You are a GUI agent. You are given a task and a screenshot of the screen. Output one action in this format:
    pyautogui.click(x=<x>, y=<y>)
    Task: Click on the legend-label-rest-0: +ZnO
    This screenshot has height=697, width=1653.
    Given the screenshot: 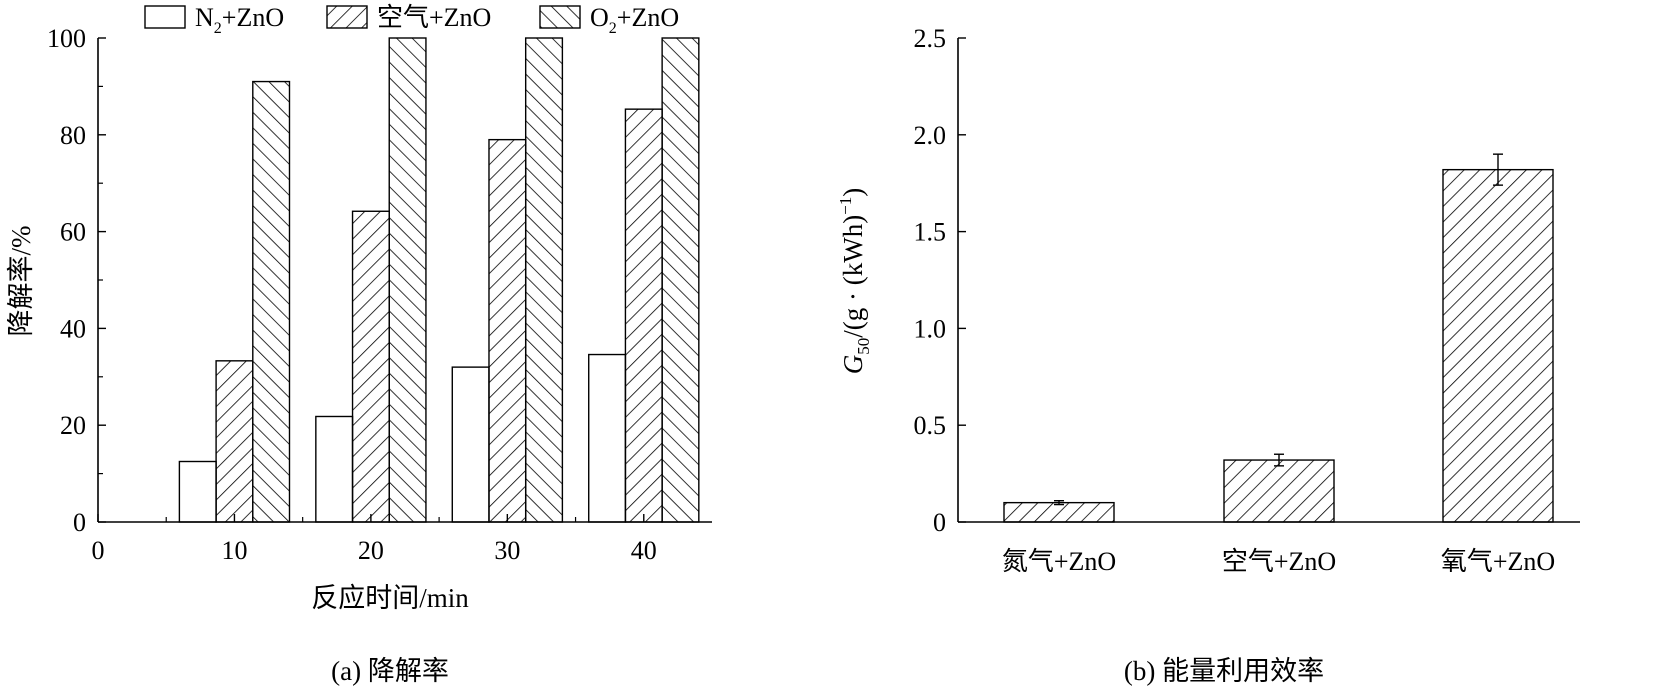 What is the action you would take?
    pyautogui.click(x=253, y=17)
    